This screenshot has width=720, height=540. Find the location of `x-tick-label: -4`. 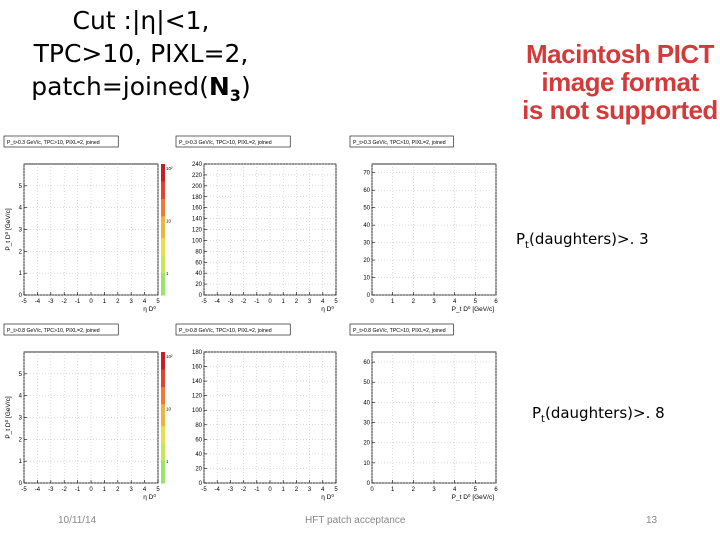

x-tick-label: -4 is located at coordinates (218, 302).